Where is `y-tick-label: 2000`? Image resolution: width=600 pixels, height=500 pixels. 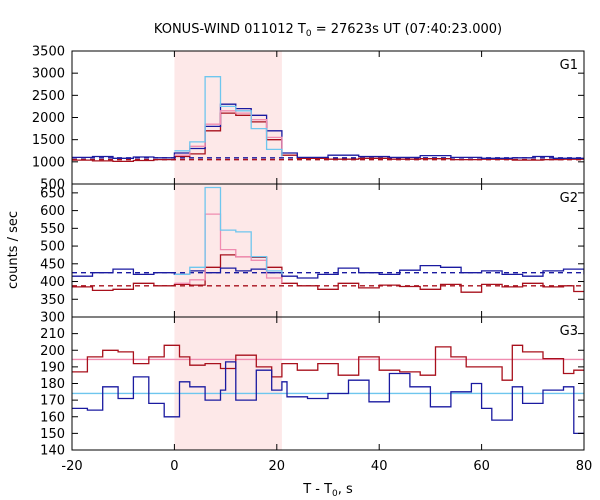 y-tick-label: 2000 is located at coordinates (48, 118).